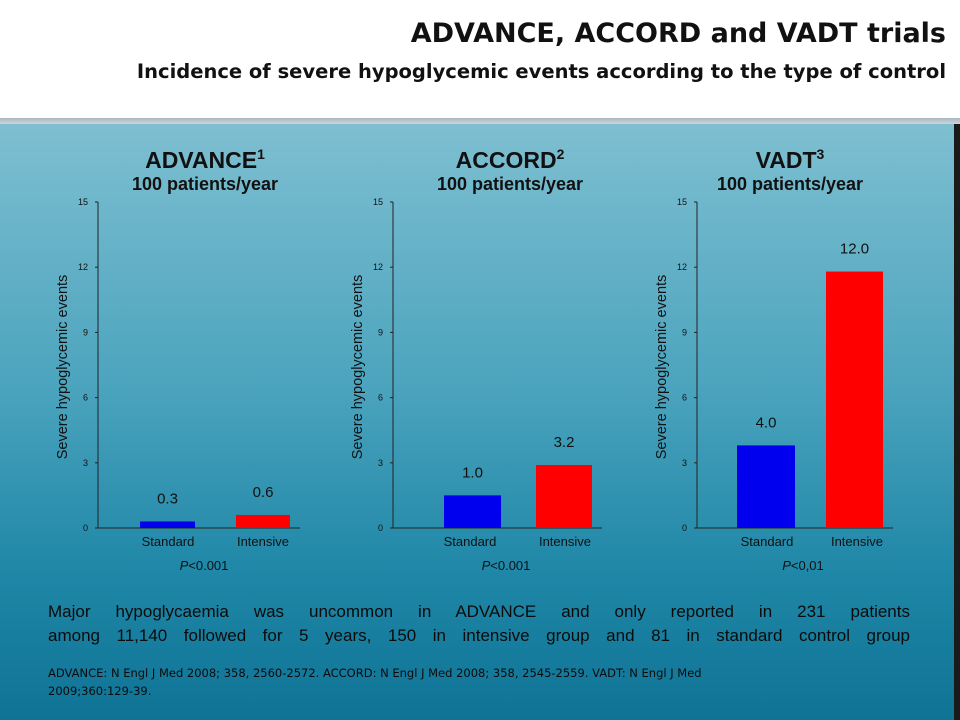  I want to click on data-label: 12.0, so click(854, 249).